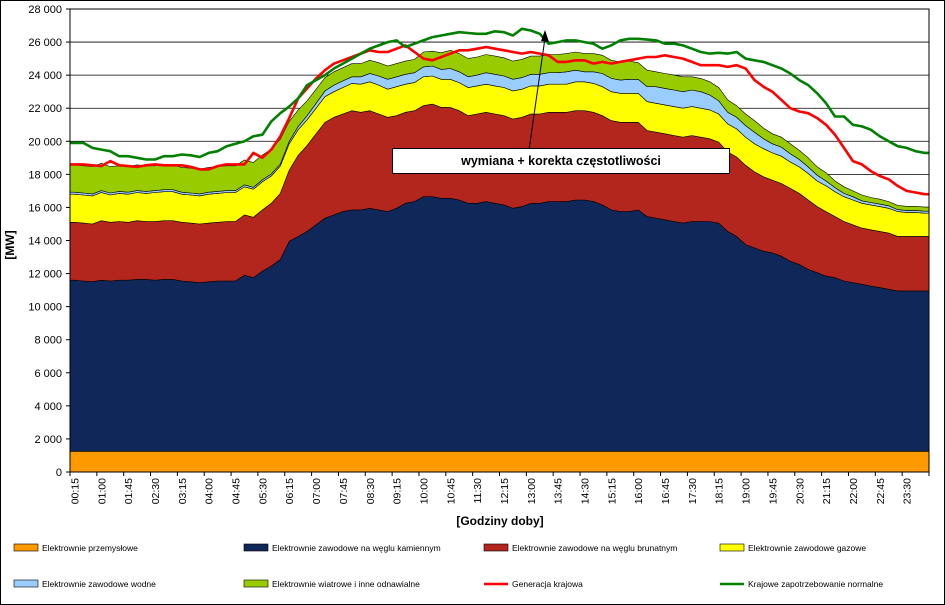 The image size is (945, 605). Describe the element at coordinates (532, 491) in the screenshot. I see `x-tick-label: 13:00` at that location.